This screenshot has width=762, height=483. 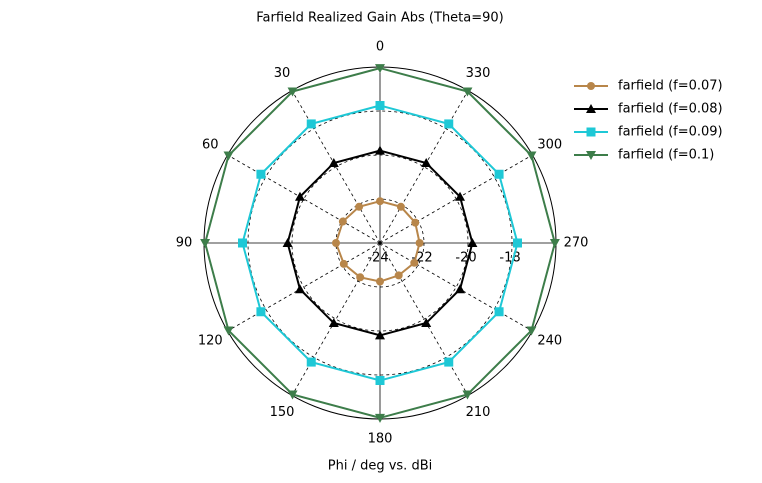 I want to click on theta-tick-label: 90, so click(x=184, y=243).